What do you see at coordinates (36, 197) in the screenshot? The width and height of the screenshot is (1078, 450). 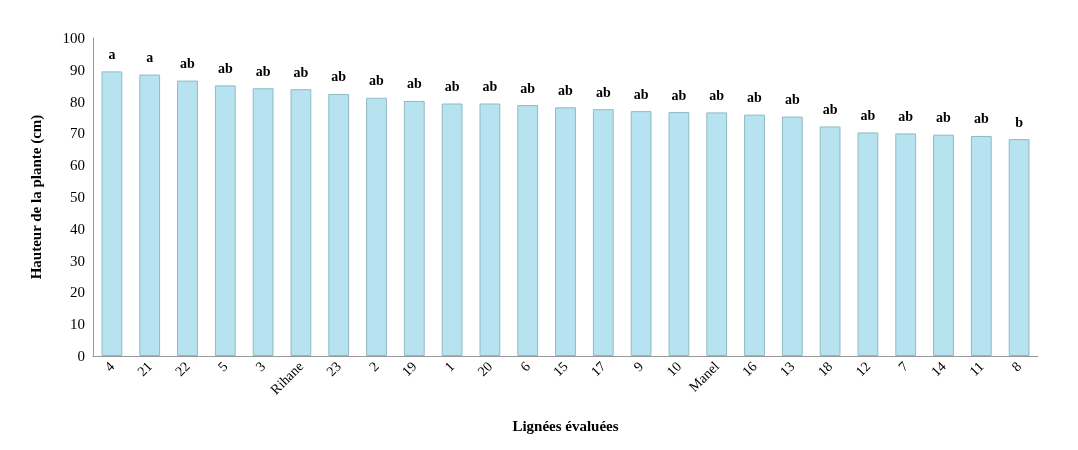 I see `y-axis-title: Hauteur de la plante (cm)` at bounding box center [36, 197].